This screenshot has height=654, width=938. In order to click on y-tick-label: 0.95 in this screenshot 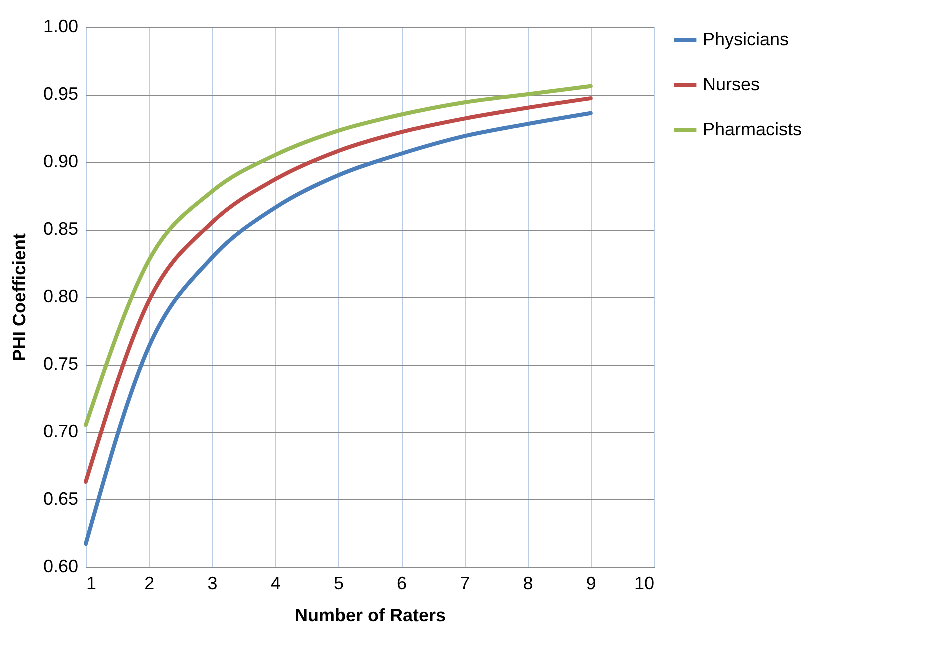, I will do `click(60, 94)`.